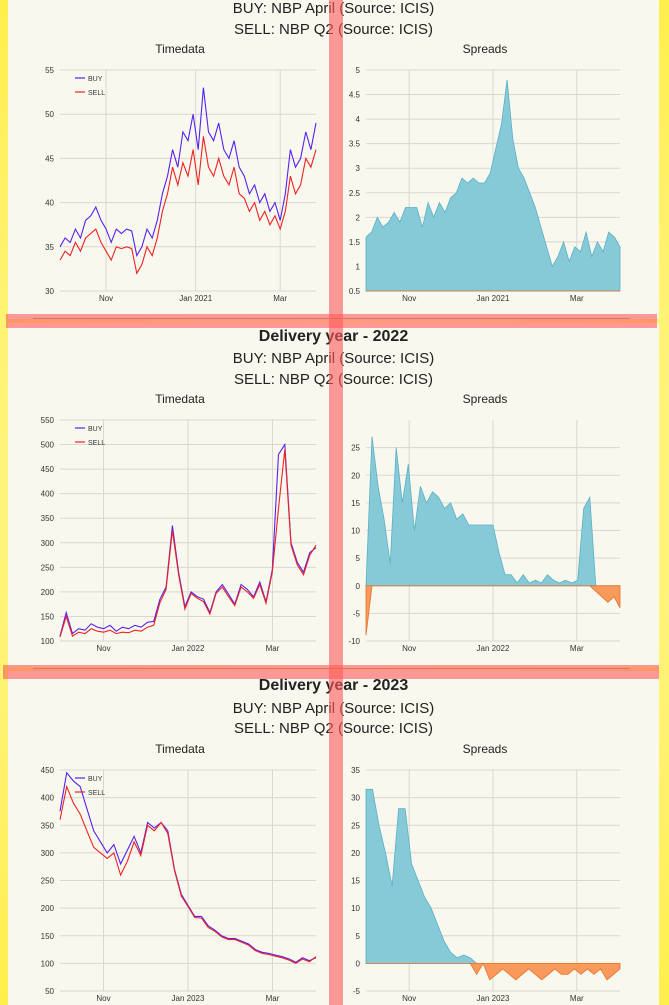  I want to click on highlight-bar, so click(336, 502).